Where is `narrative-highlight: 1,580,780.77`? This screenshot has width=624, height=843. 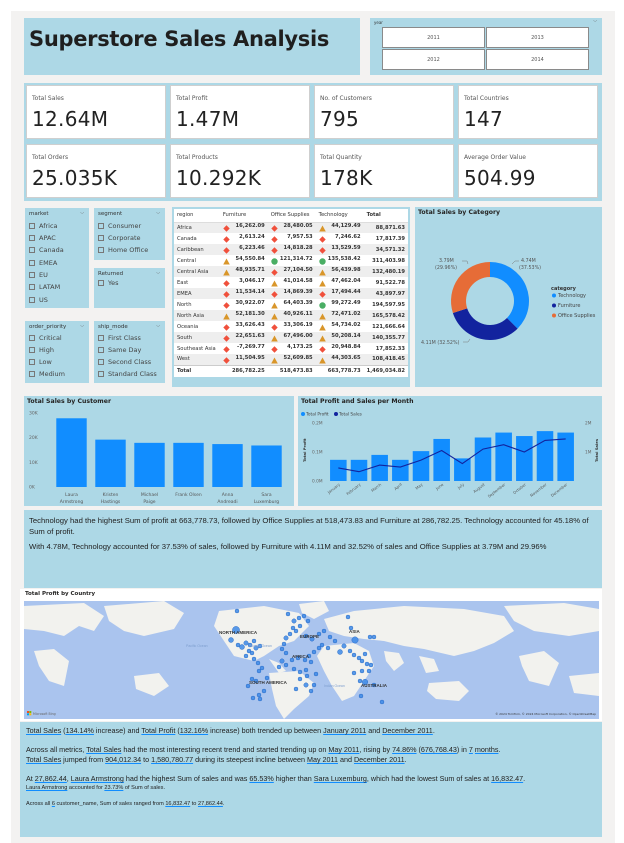
narrative-highlight: 1,580,780.77 is located at coordinates (172, 759).